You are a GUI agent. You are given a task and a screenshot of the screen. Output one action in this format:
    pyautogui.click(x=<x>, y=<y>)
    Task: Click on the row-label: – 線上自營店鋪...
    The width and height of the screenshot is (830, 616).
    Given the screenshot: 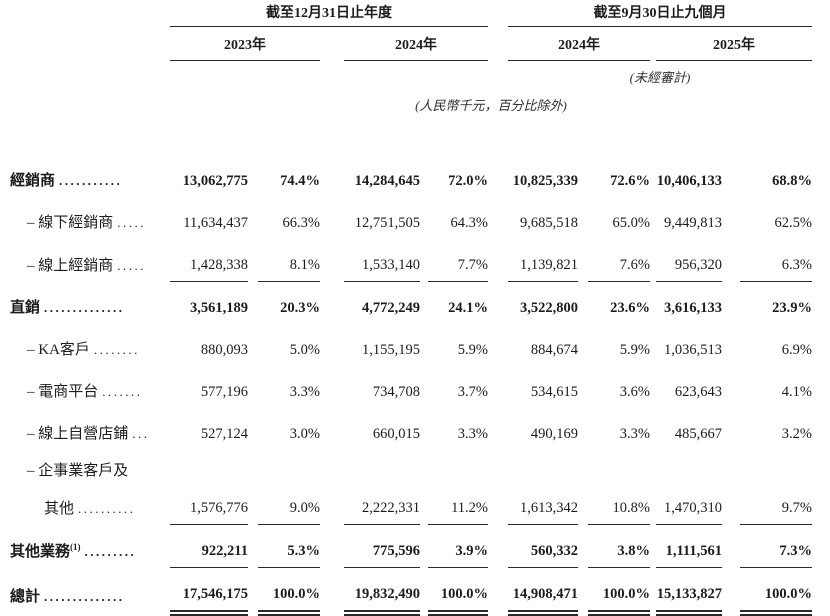 What is the action you would take?
    pyautogui.click(x=88, y=434)
    